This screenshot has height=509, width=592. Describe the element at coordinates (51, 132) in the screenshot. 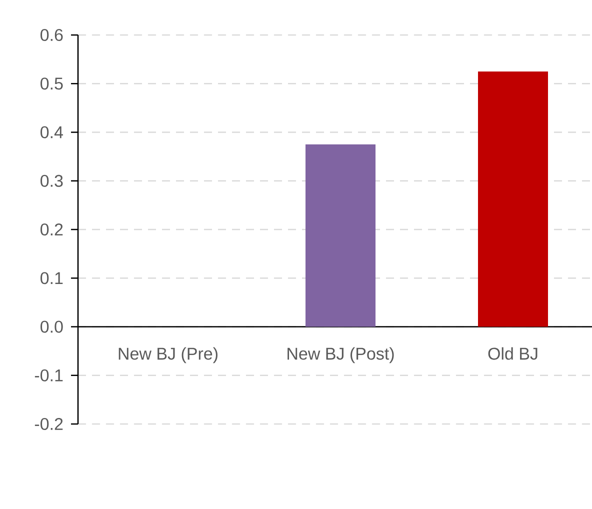

I see `y-tick-label: 0.4` at that location.